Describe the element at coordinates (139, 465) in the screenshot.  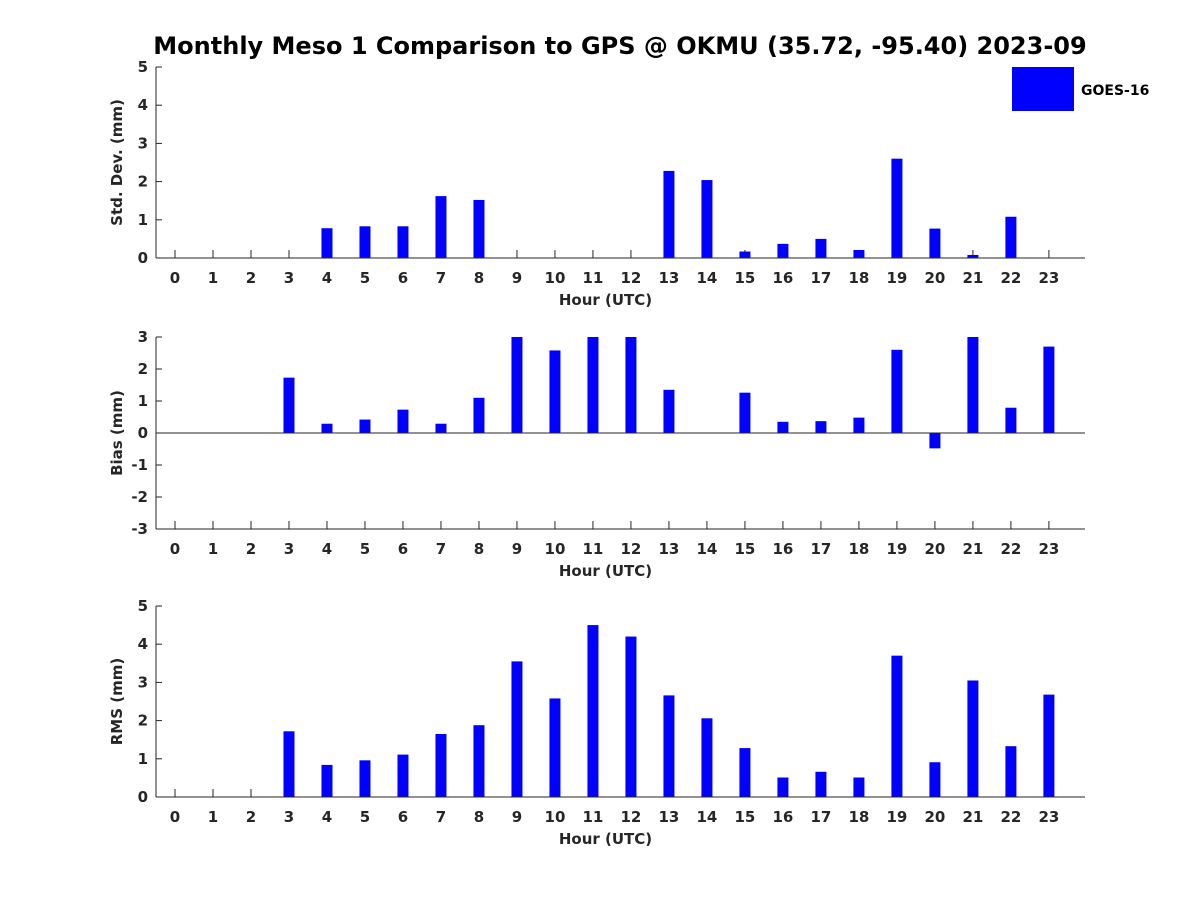
I see `y-tick-label: -1` at that location.